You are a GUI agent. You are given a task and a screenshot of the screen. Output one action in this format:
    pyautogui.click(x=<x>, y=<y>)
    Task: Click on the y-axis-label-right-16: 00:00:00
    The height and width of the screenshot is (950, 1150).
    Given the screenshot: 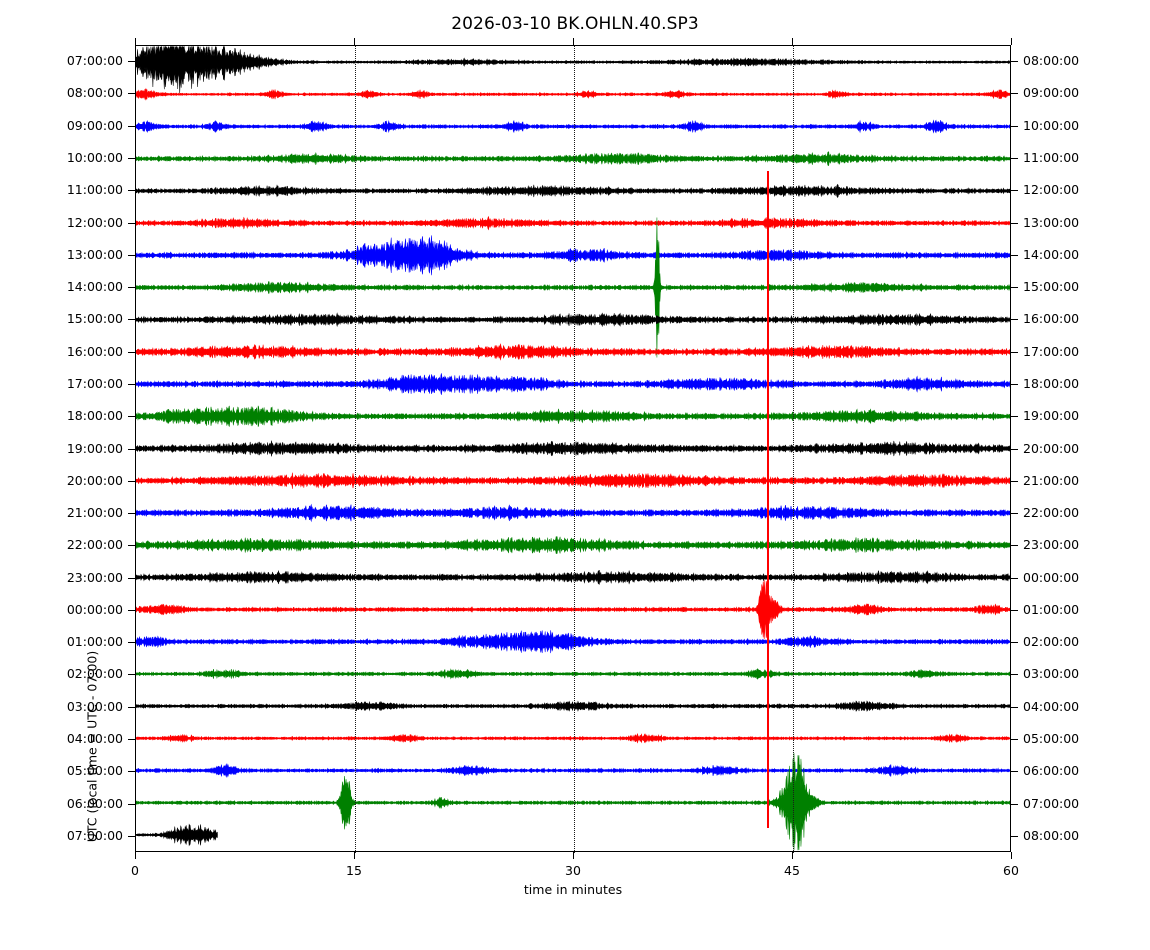 What is the action you would take?
    pyautogui.click(x=1051, y=577)
    